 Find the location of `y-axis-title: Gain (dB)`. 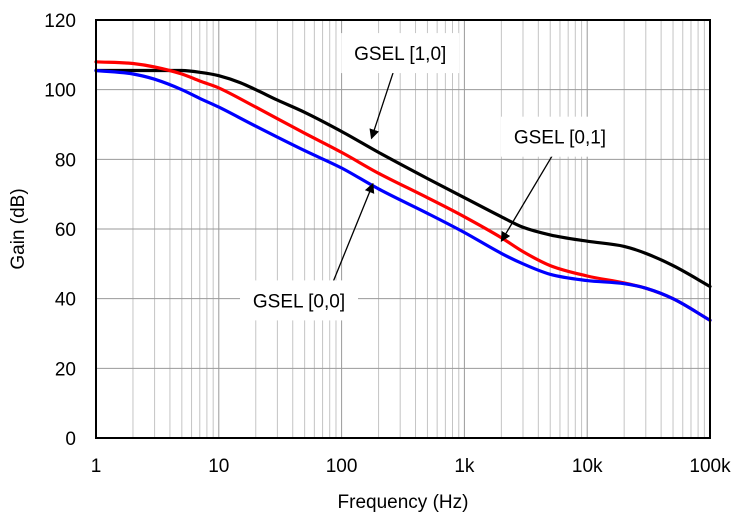

y-axis-title: Gain (dB) is located at coordinates (18, 228).